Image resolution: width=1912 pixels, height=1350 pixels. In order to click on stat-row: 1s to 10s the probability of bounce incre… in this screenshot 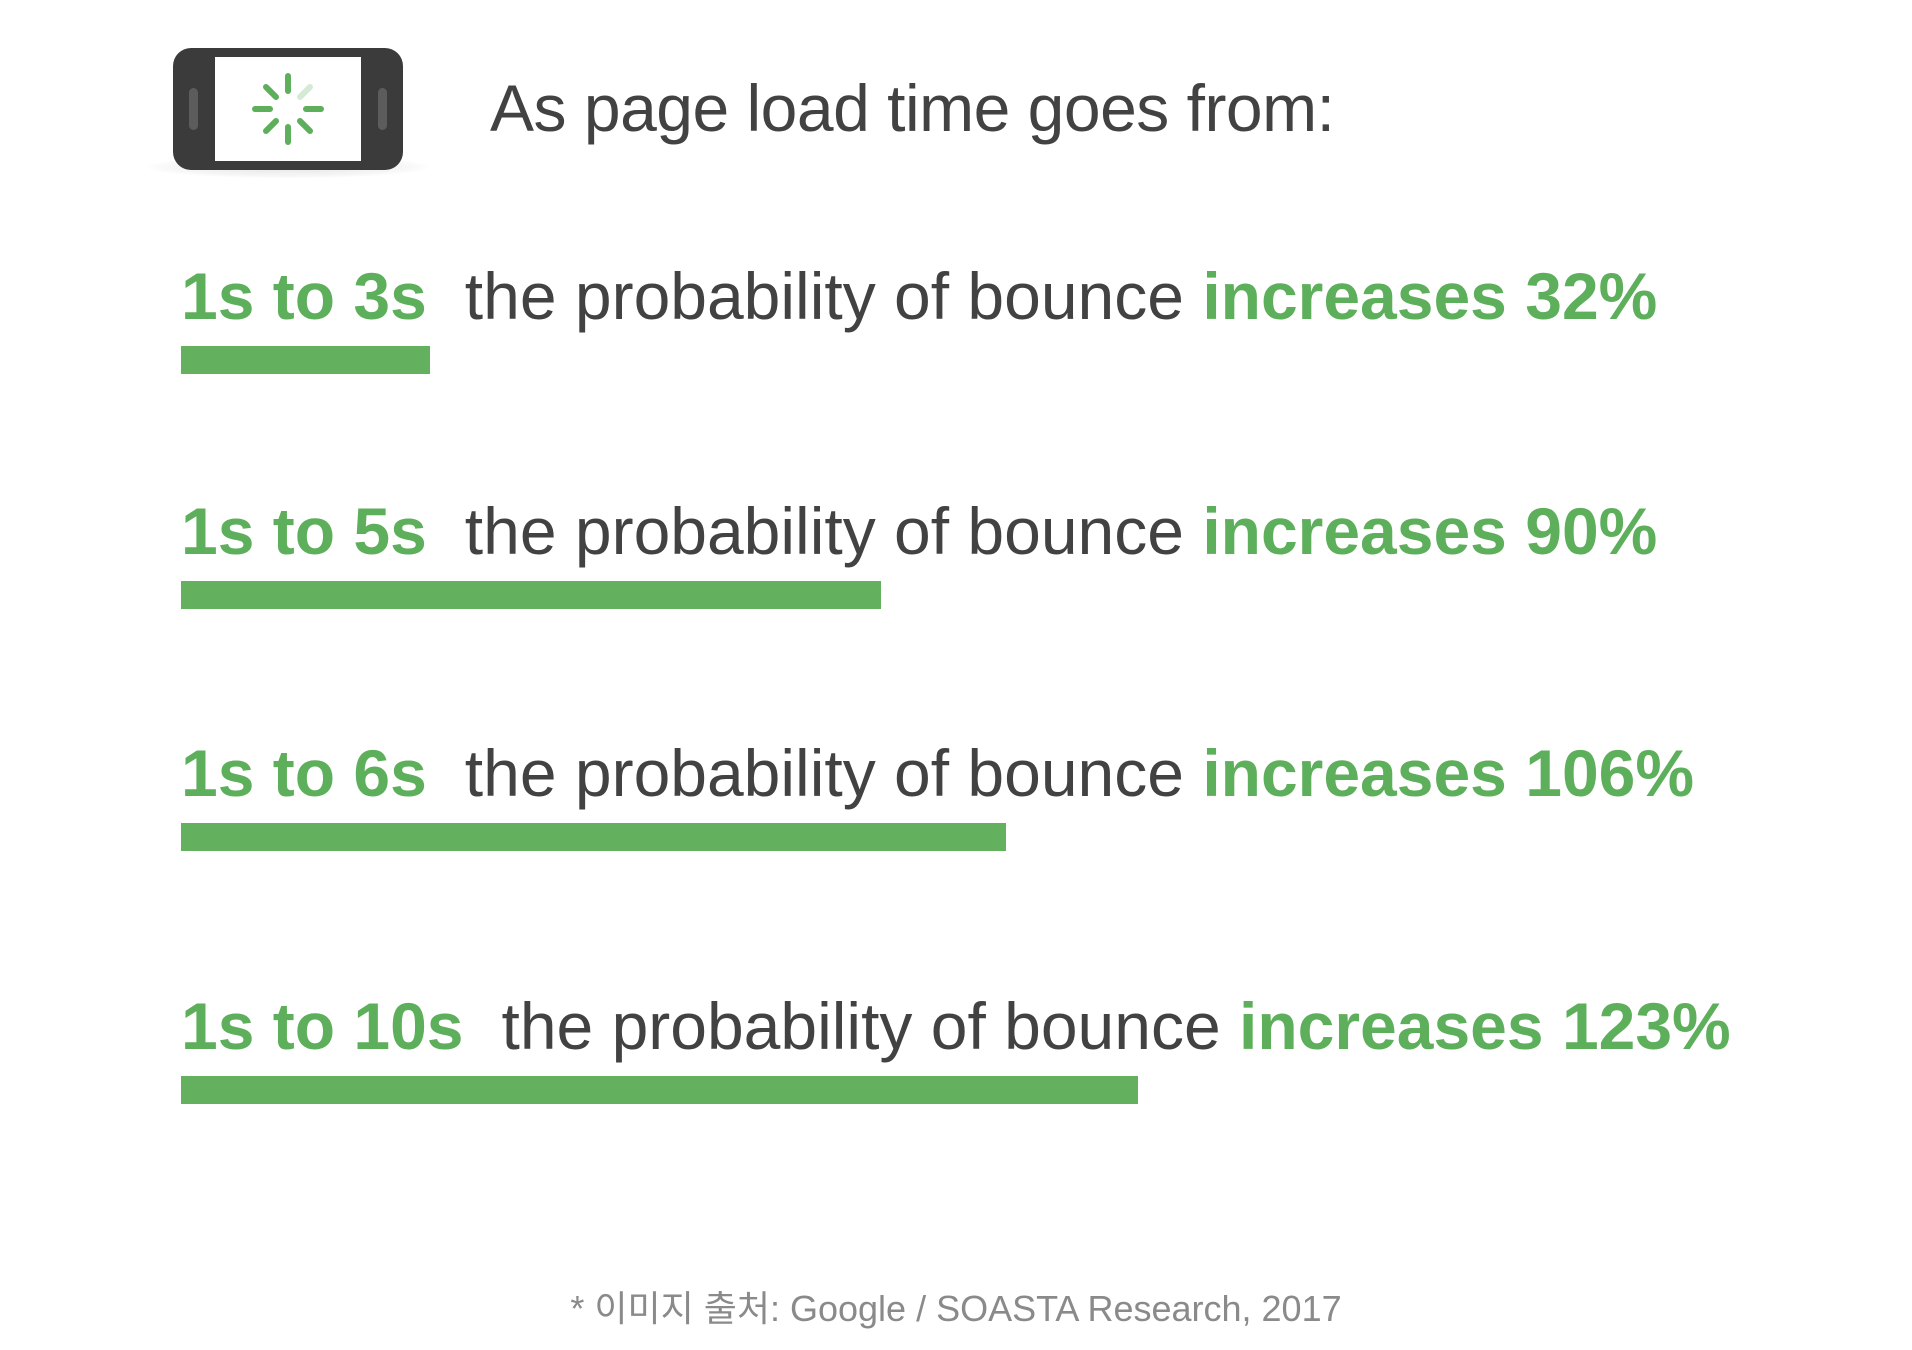, I will do `click(981, 1048)`.